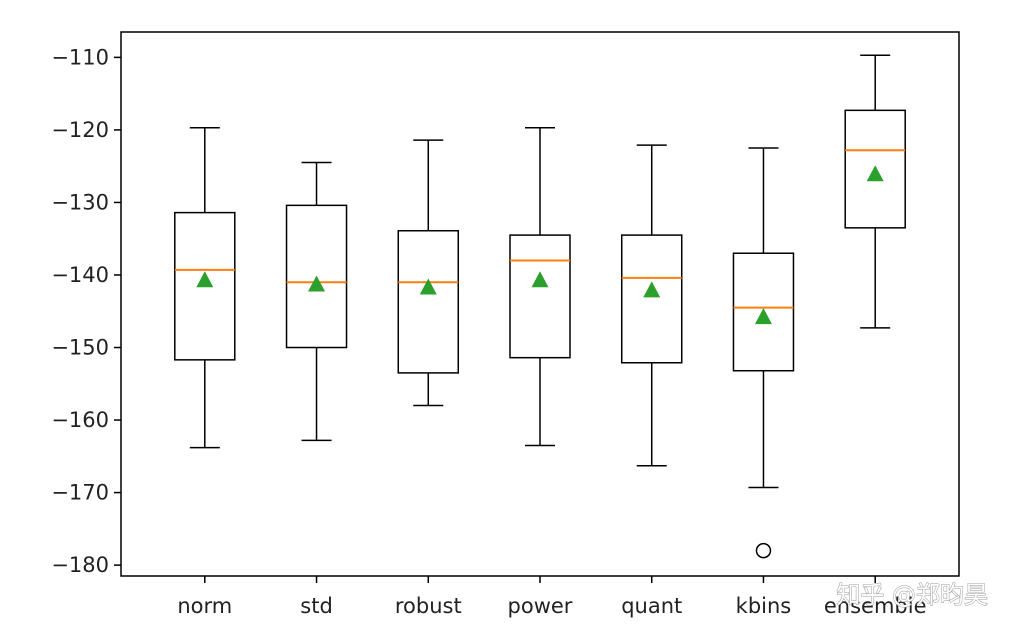  I want to click on box-power, so click(540, 286).